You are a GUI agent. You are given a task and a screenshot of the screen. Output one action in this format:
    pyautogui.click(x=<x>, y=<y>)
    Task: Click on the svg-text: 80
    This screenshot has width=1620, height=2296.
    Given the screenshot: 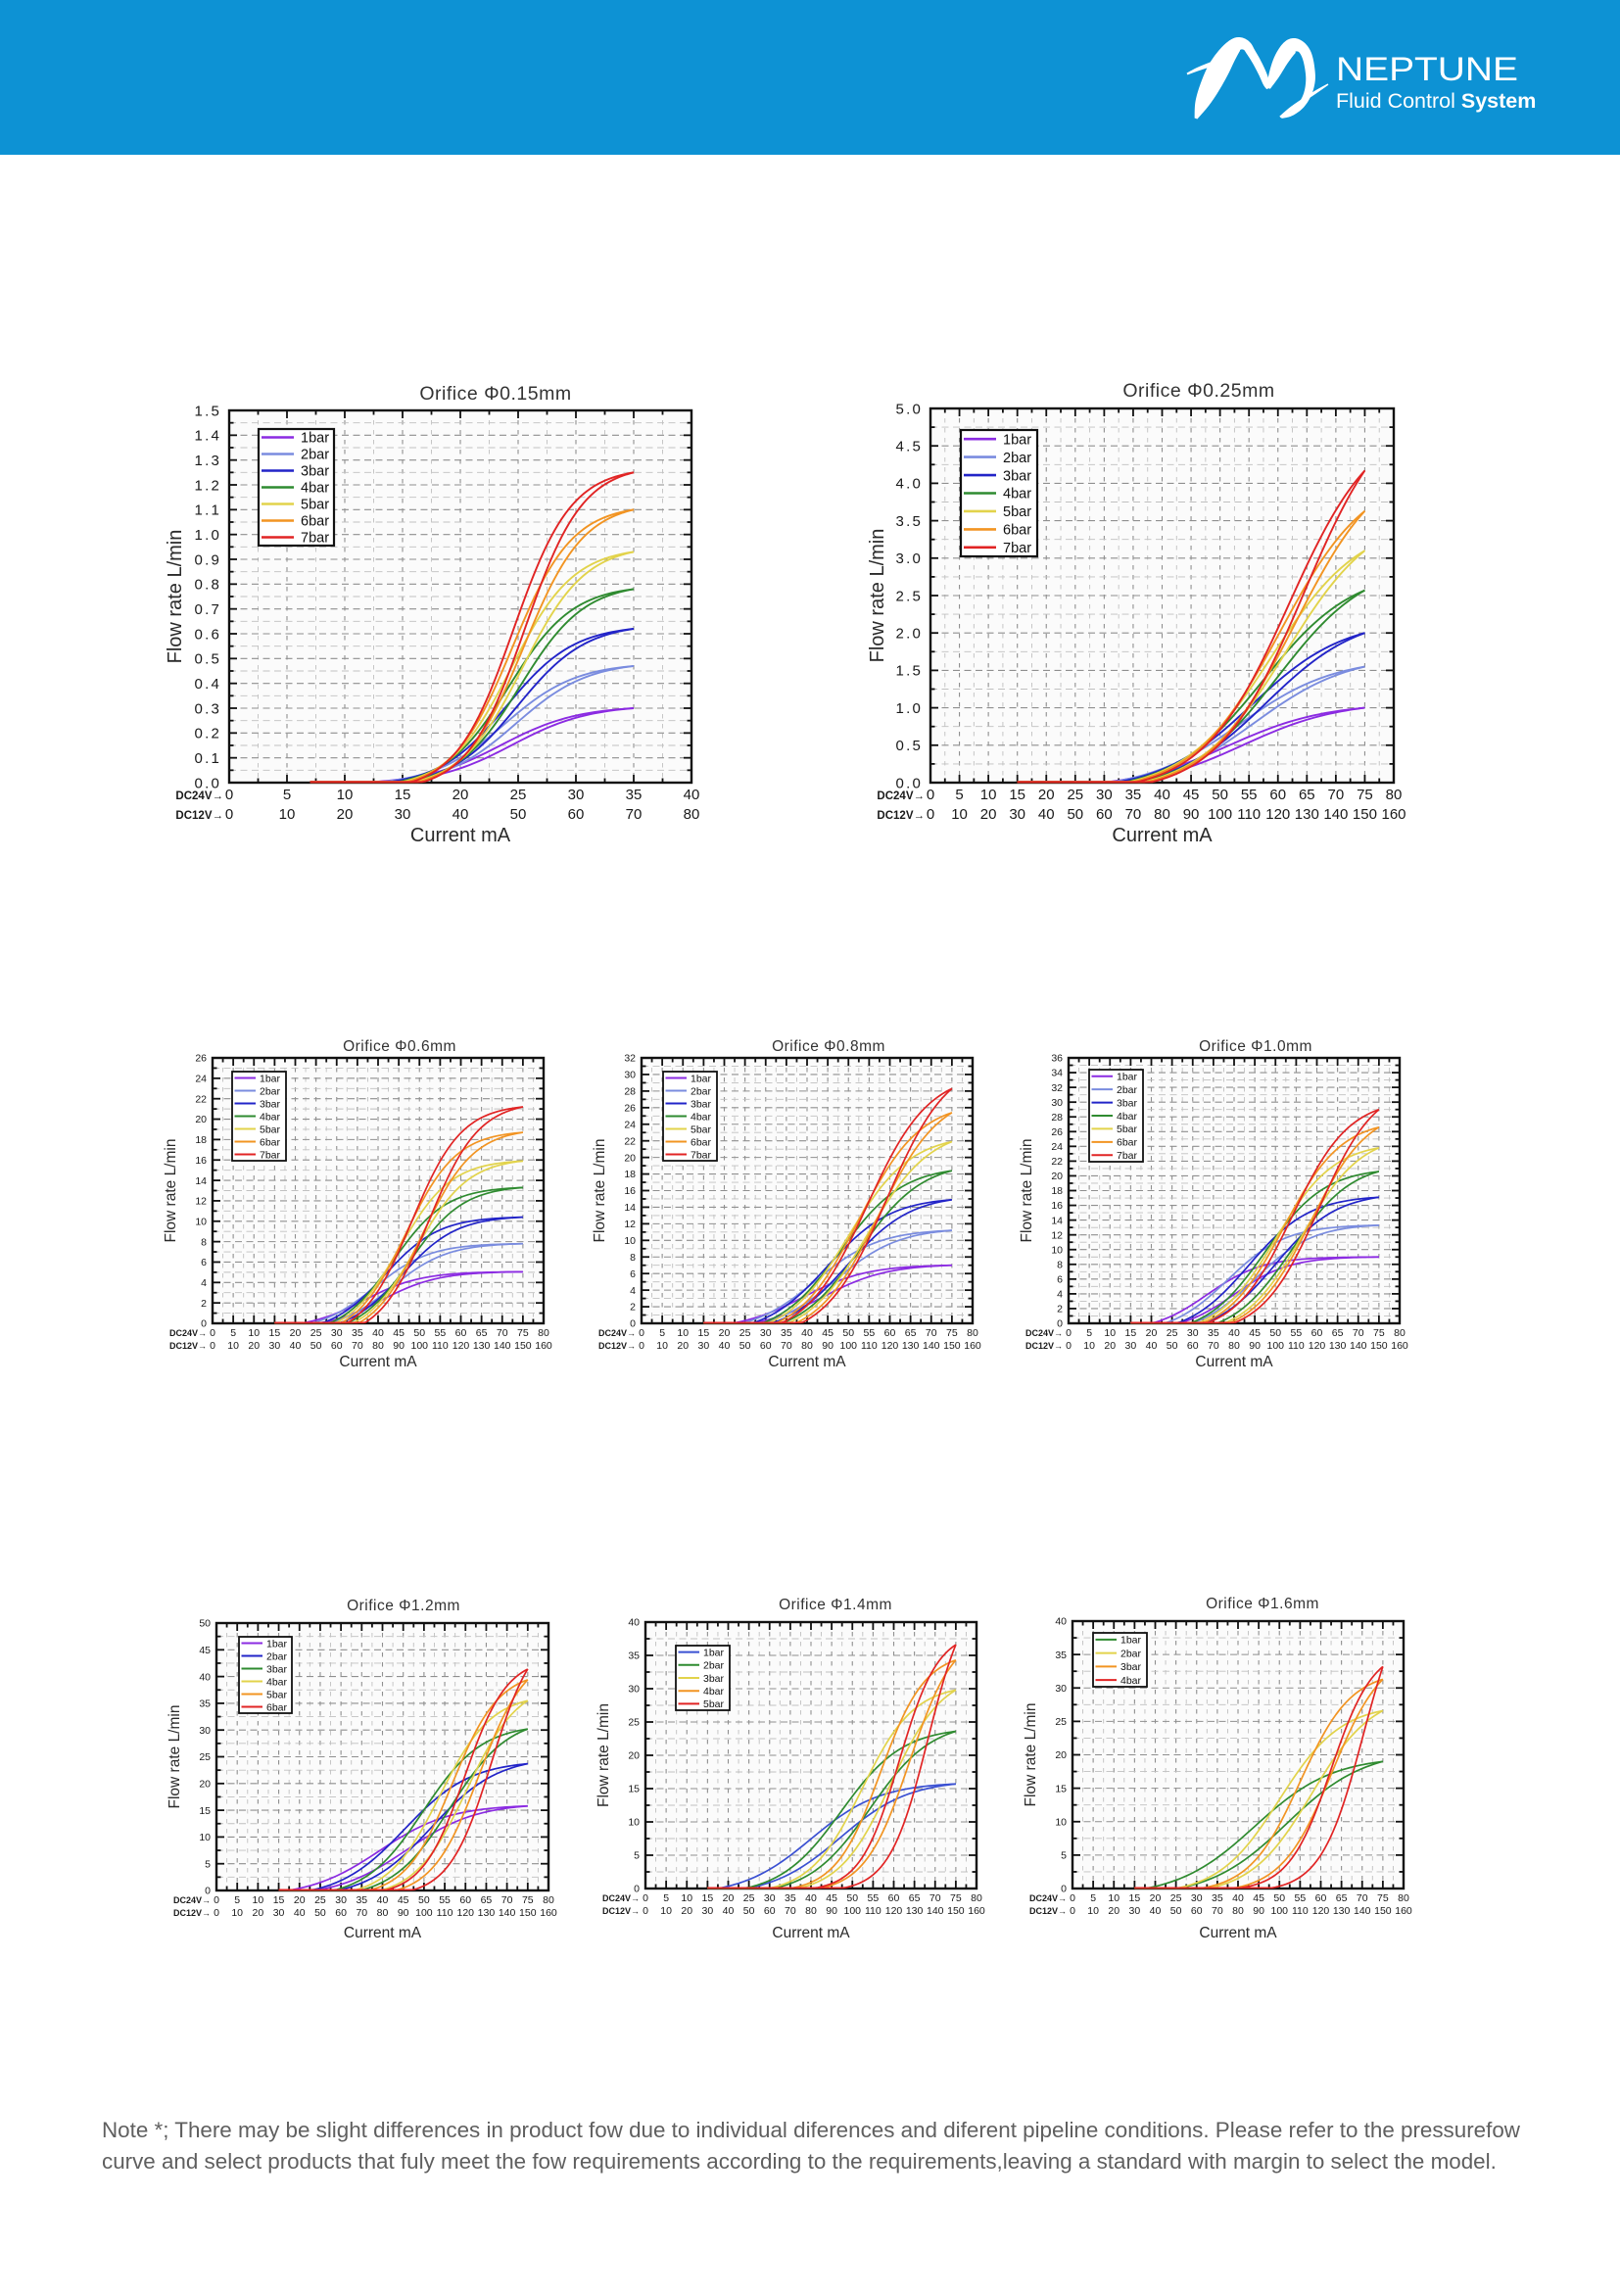 What is the action you would take?
    pyautogui.click(x=692, y=814)
    